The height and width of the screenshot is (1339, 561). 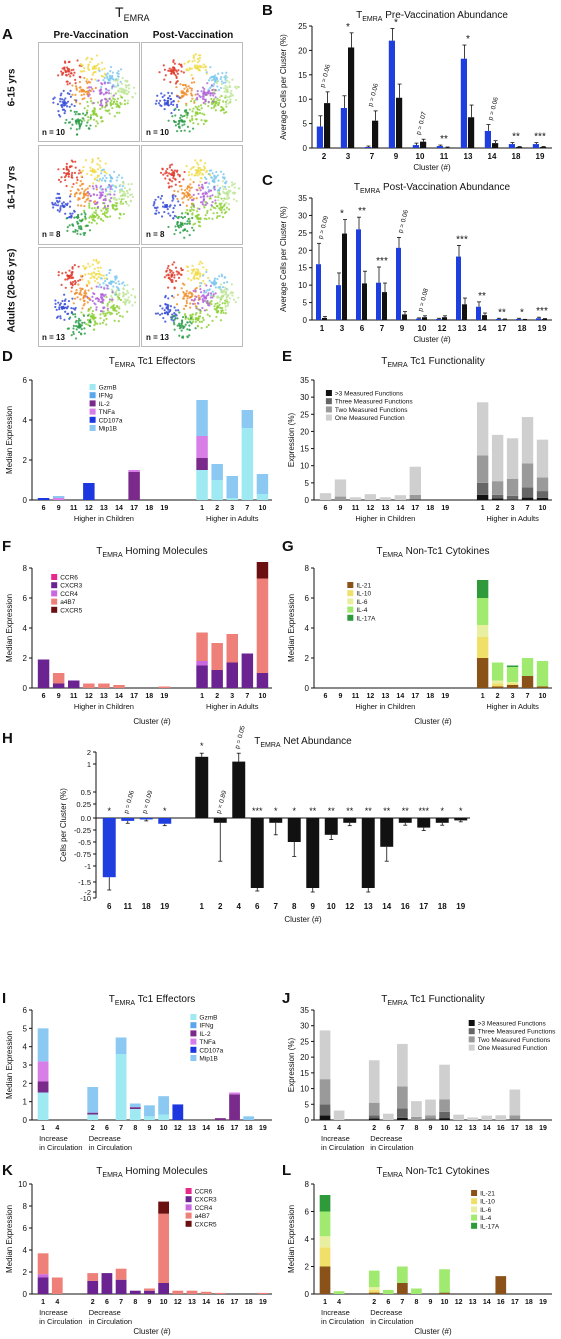 What do you see at coordinates (473, 1302) in the screenshot?
I see `x-tick-label: 13` at bounding box center [473, 1302].